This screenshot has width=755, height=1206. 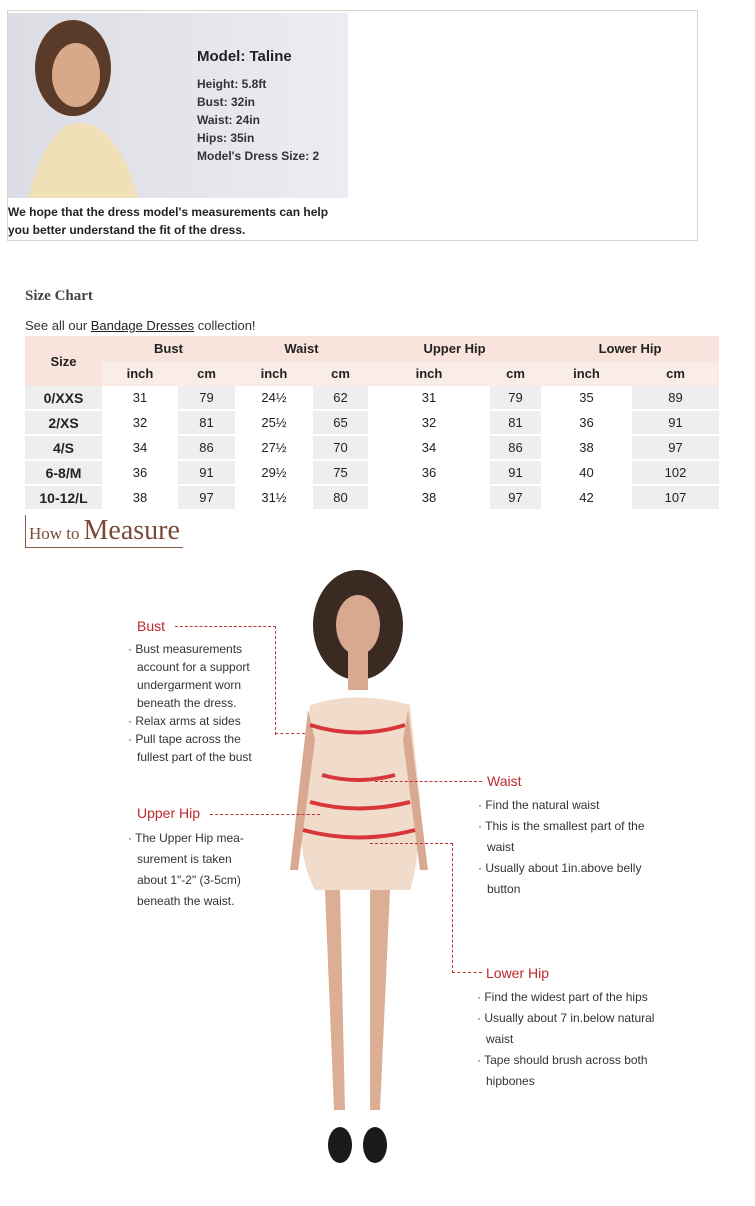 What do you see at coordinates (586, 473) in the screenshot?
I see `value-cell: 40` at bounding box center [586, 473].